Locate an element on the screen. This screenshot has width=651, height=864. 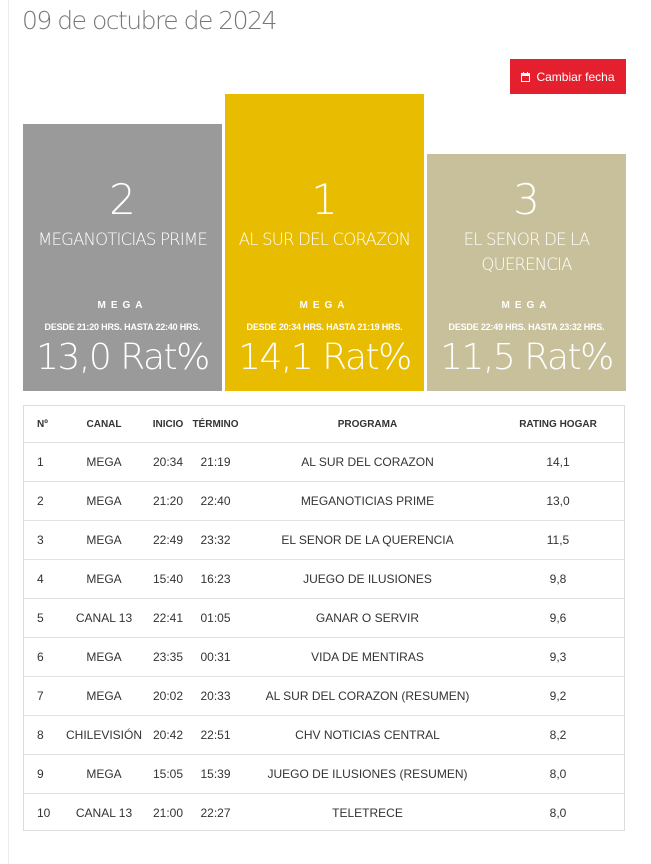
cell-number: 3 is located at coordinates (42, 540).